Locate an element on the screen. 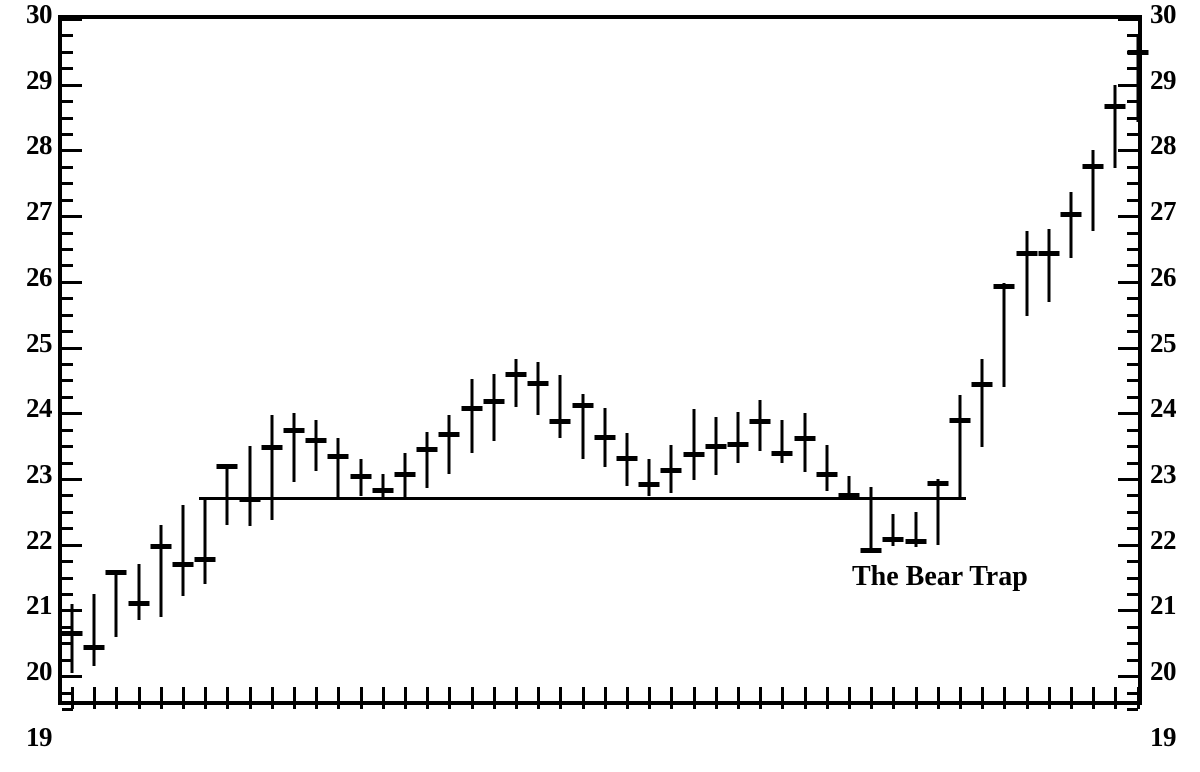 Image resolution: width=1200 pixels, height=772 pixels. y-axis-left-label: 21 is located at coordinates (39, 605).